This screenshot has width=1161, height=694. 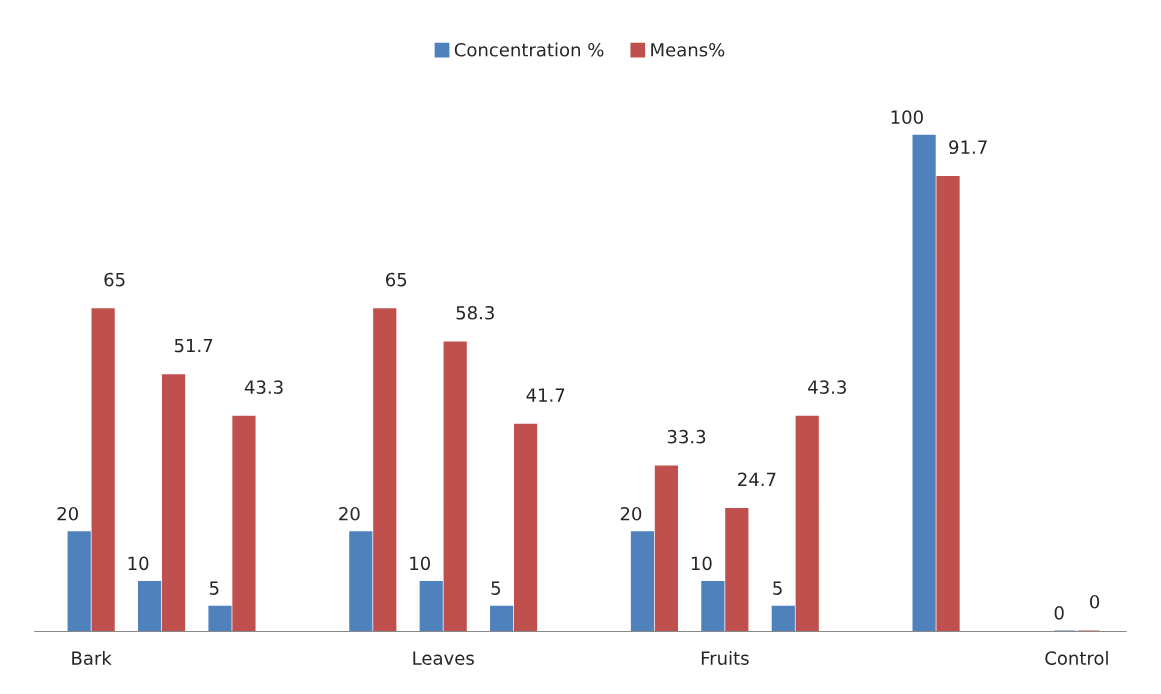 What do you see at coordinates (443, 658) in the screenshot?
I see `x-tick-label: Leaves` at bounding box center [443, 658].